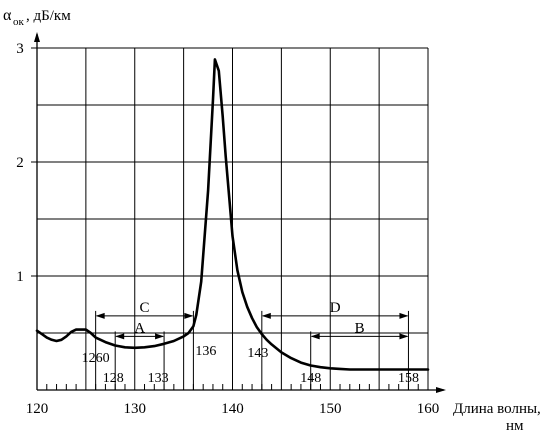 The width and height of the screenshot is (548, 434). What do you see at coordinates (135, 409) in the screenshot?
I see `x-tick-label: 130` at bounding box center [135, 409].